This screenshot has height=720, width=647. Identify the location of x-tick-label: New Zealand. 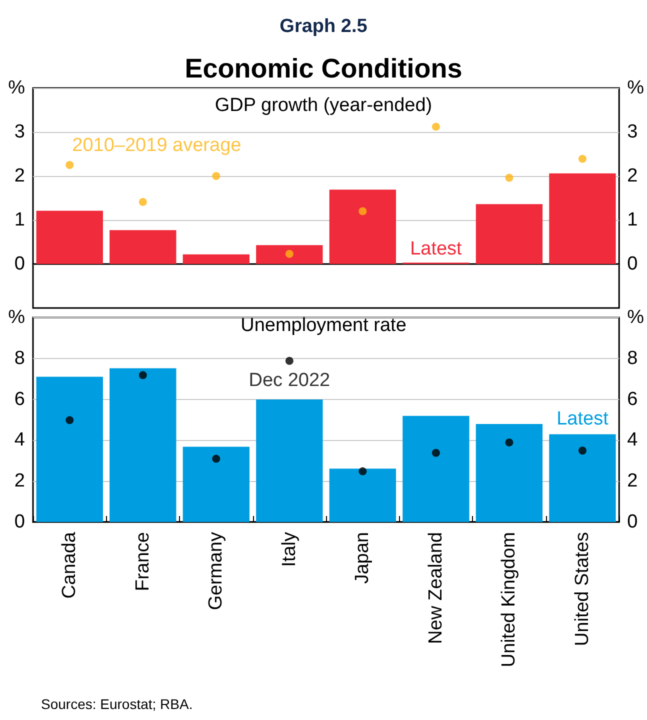
(435, 588).